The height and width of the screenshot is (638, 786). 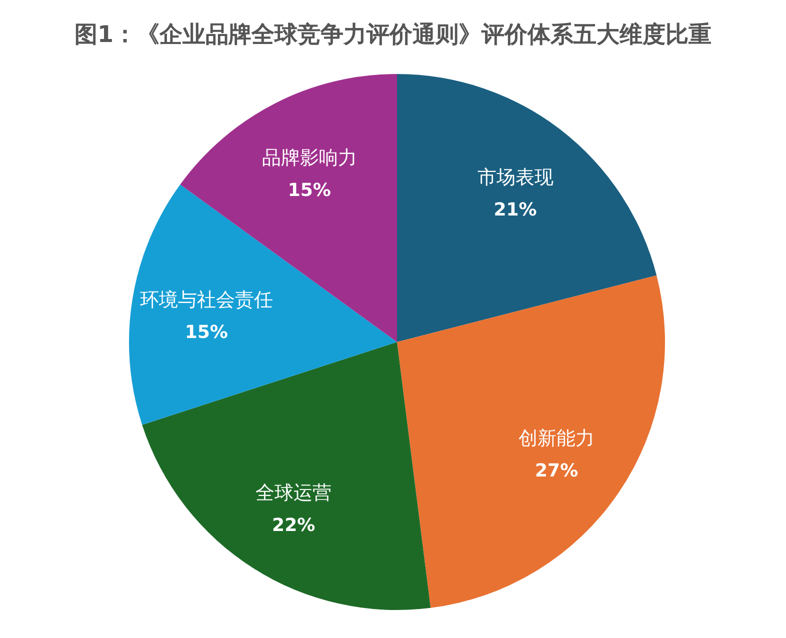 What do you see at coordinates (309, 158) in the screenshot?
I see `slice-label: 品牌影响力` at bounding box center [309, 158].